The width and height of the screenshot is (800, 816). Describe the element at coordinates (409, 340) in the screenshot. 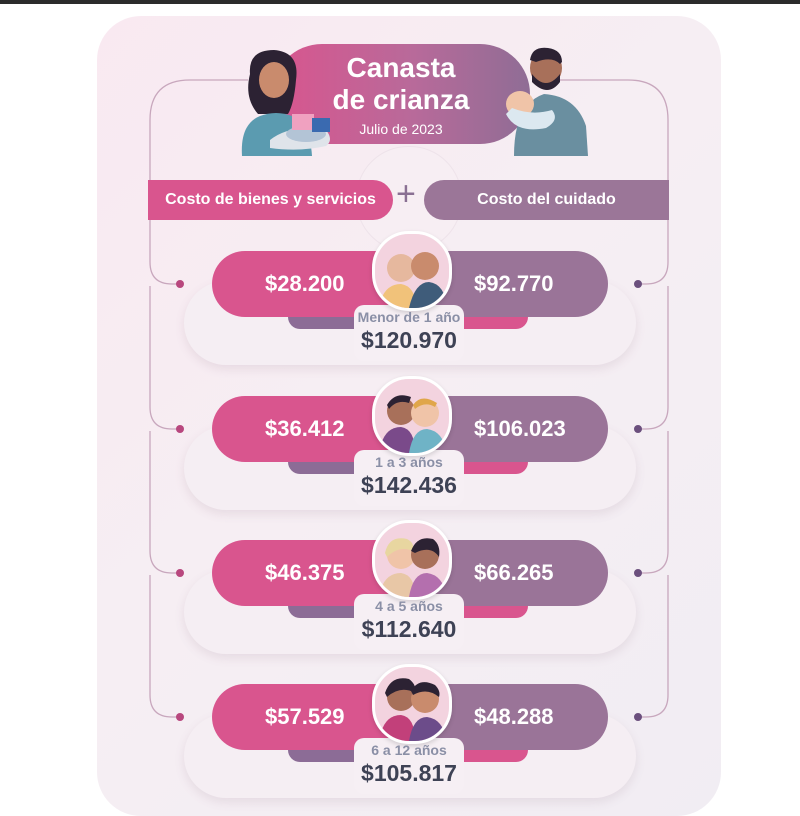

I see `total-value: $120.970` at that location.